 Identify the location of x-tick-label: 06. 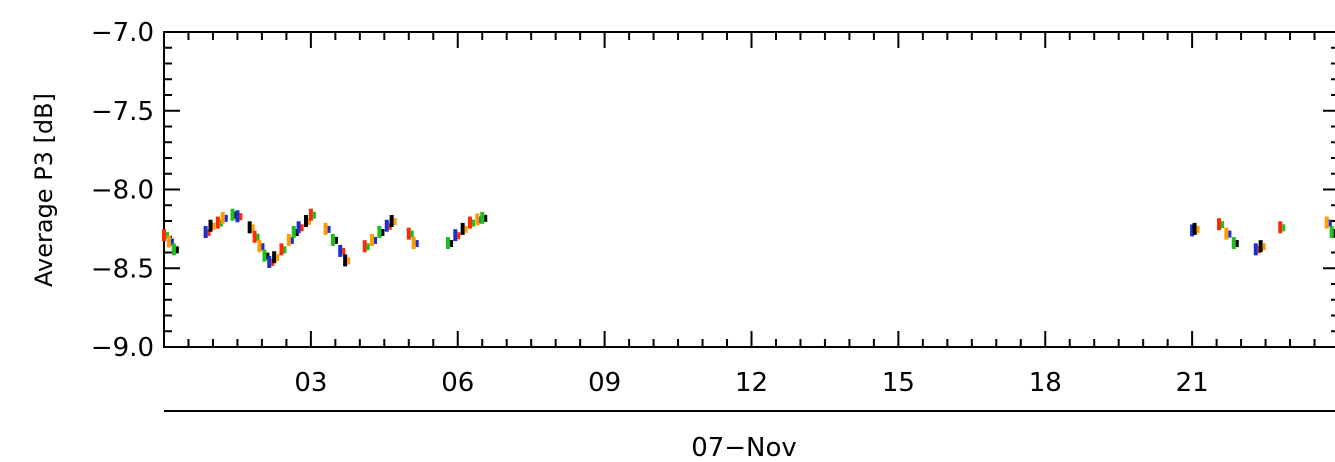
(457, 383).